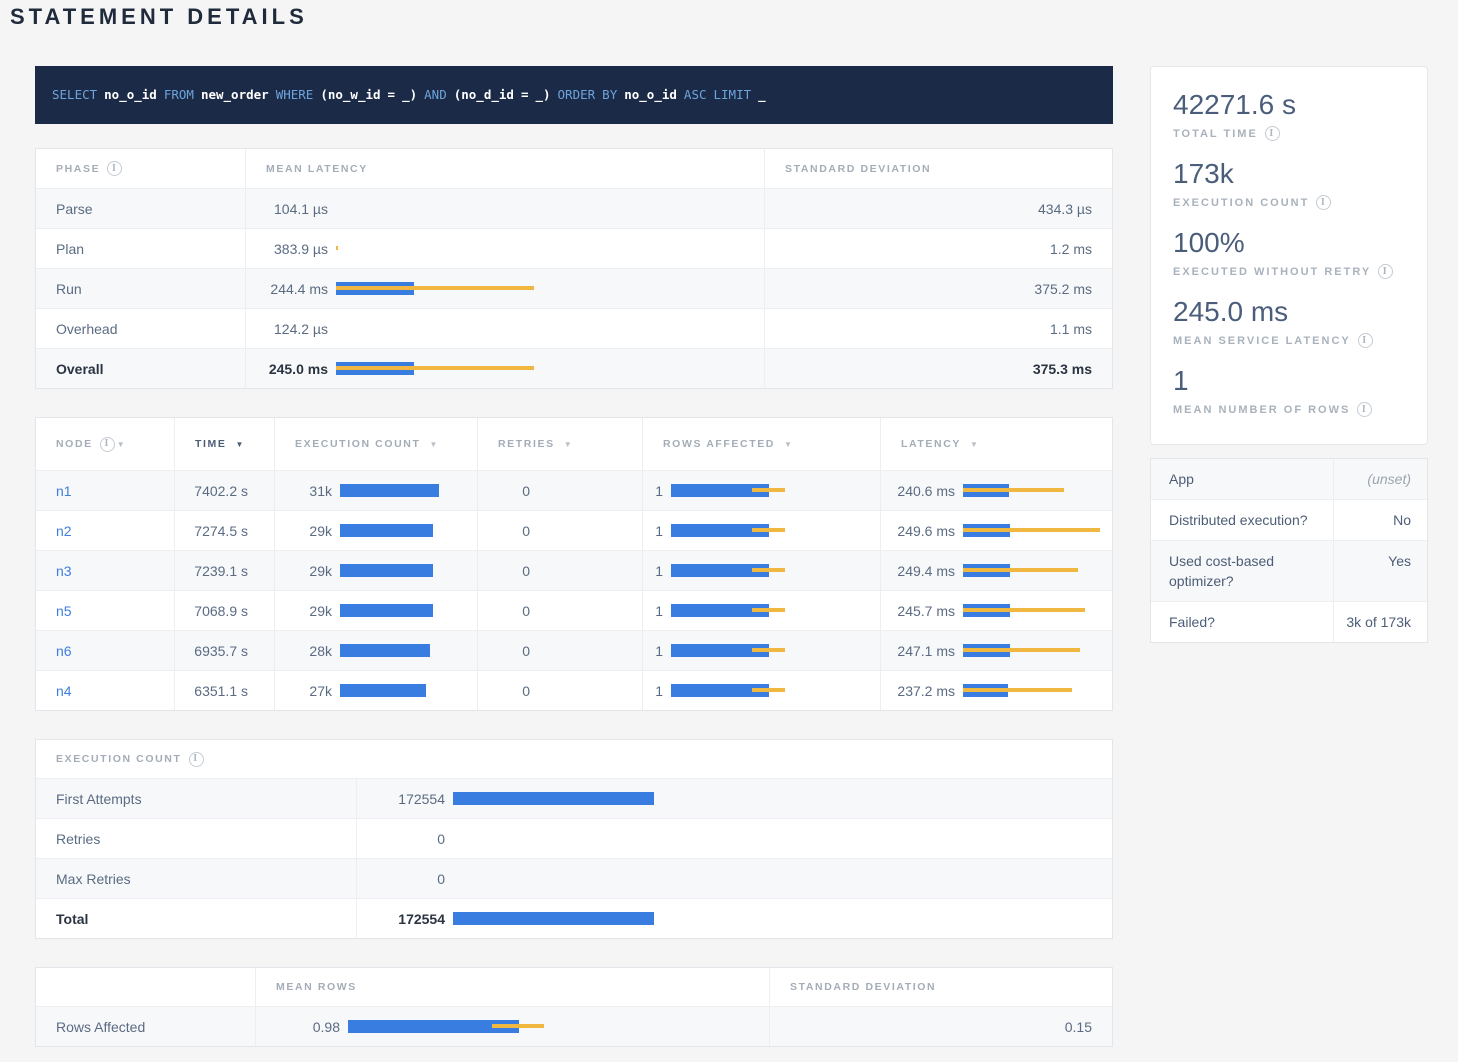 The width and height of the screenshot is (1458, 1062). What do you see at coordinates (99, 798) in the screenshot?
I see `count-label: First Attempts` at bounding box center [99, 798].